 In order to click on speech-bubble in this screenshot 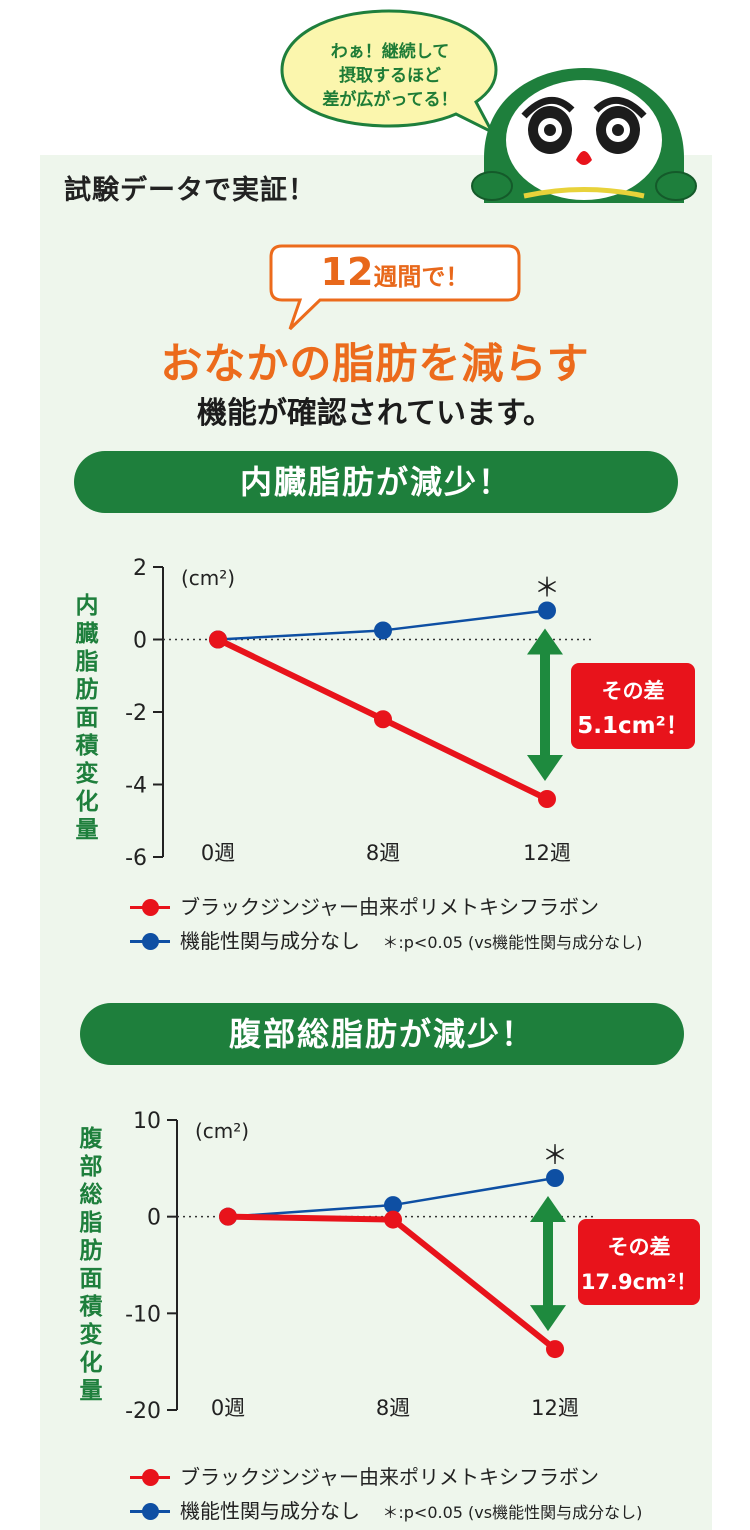, I will do `click(389, 71)`.